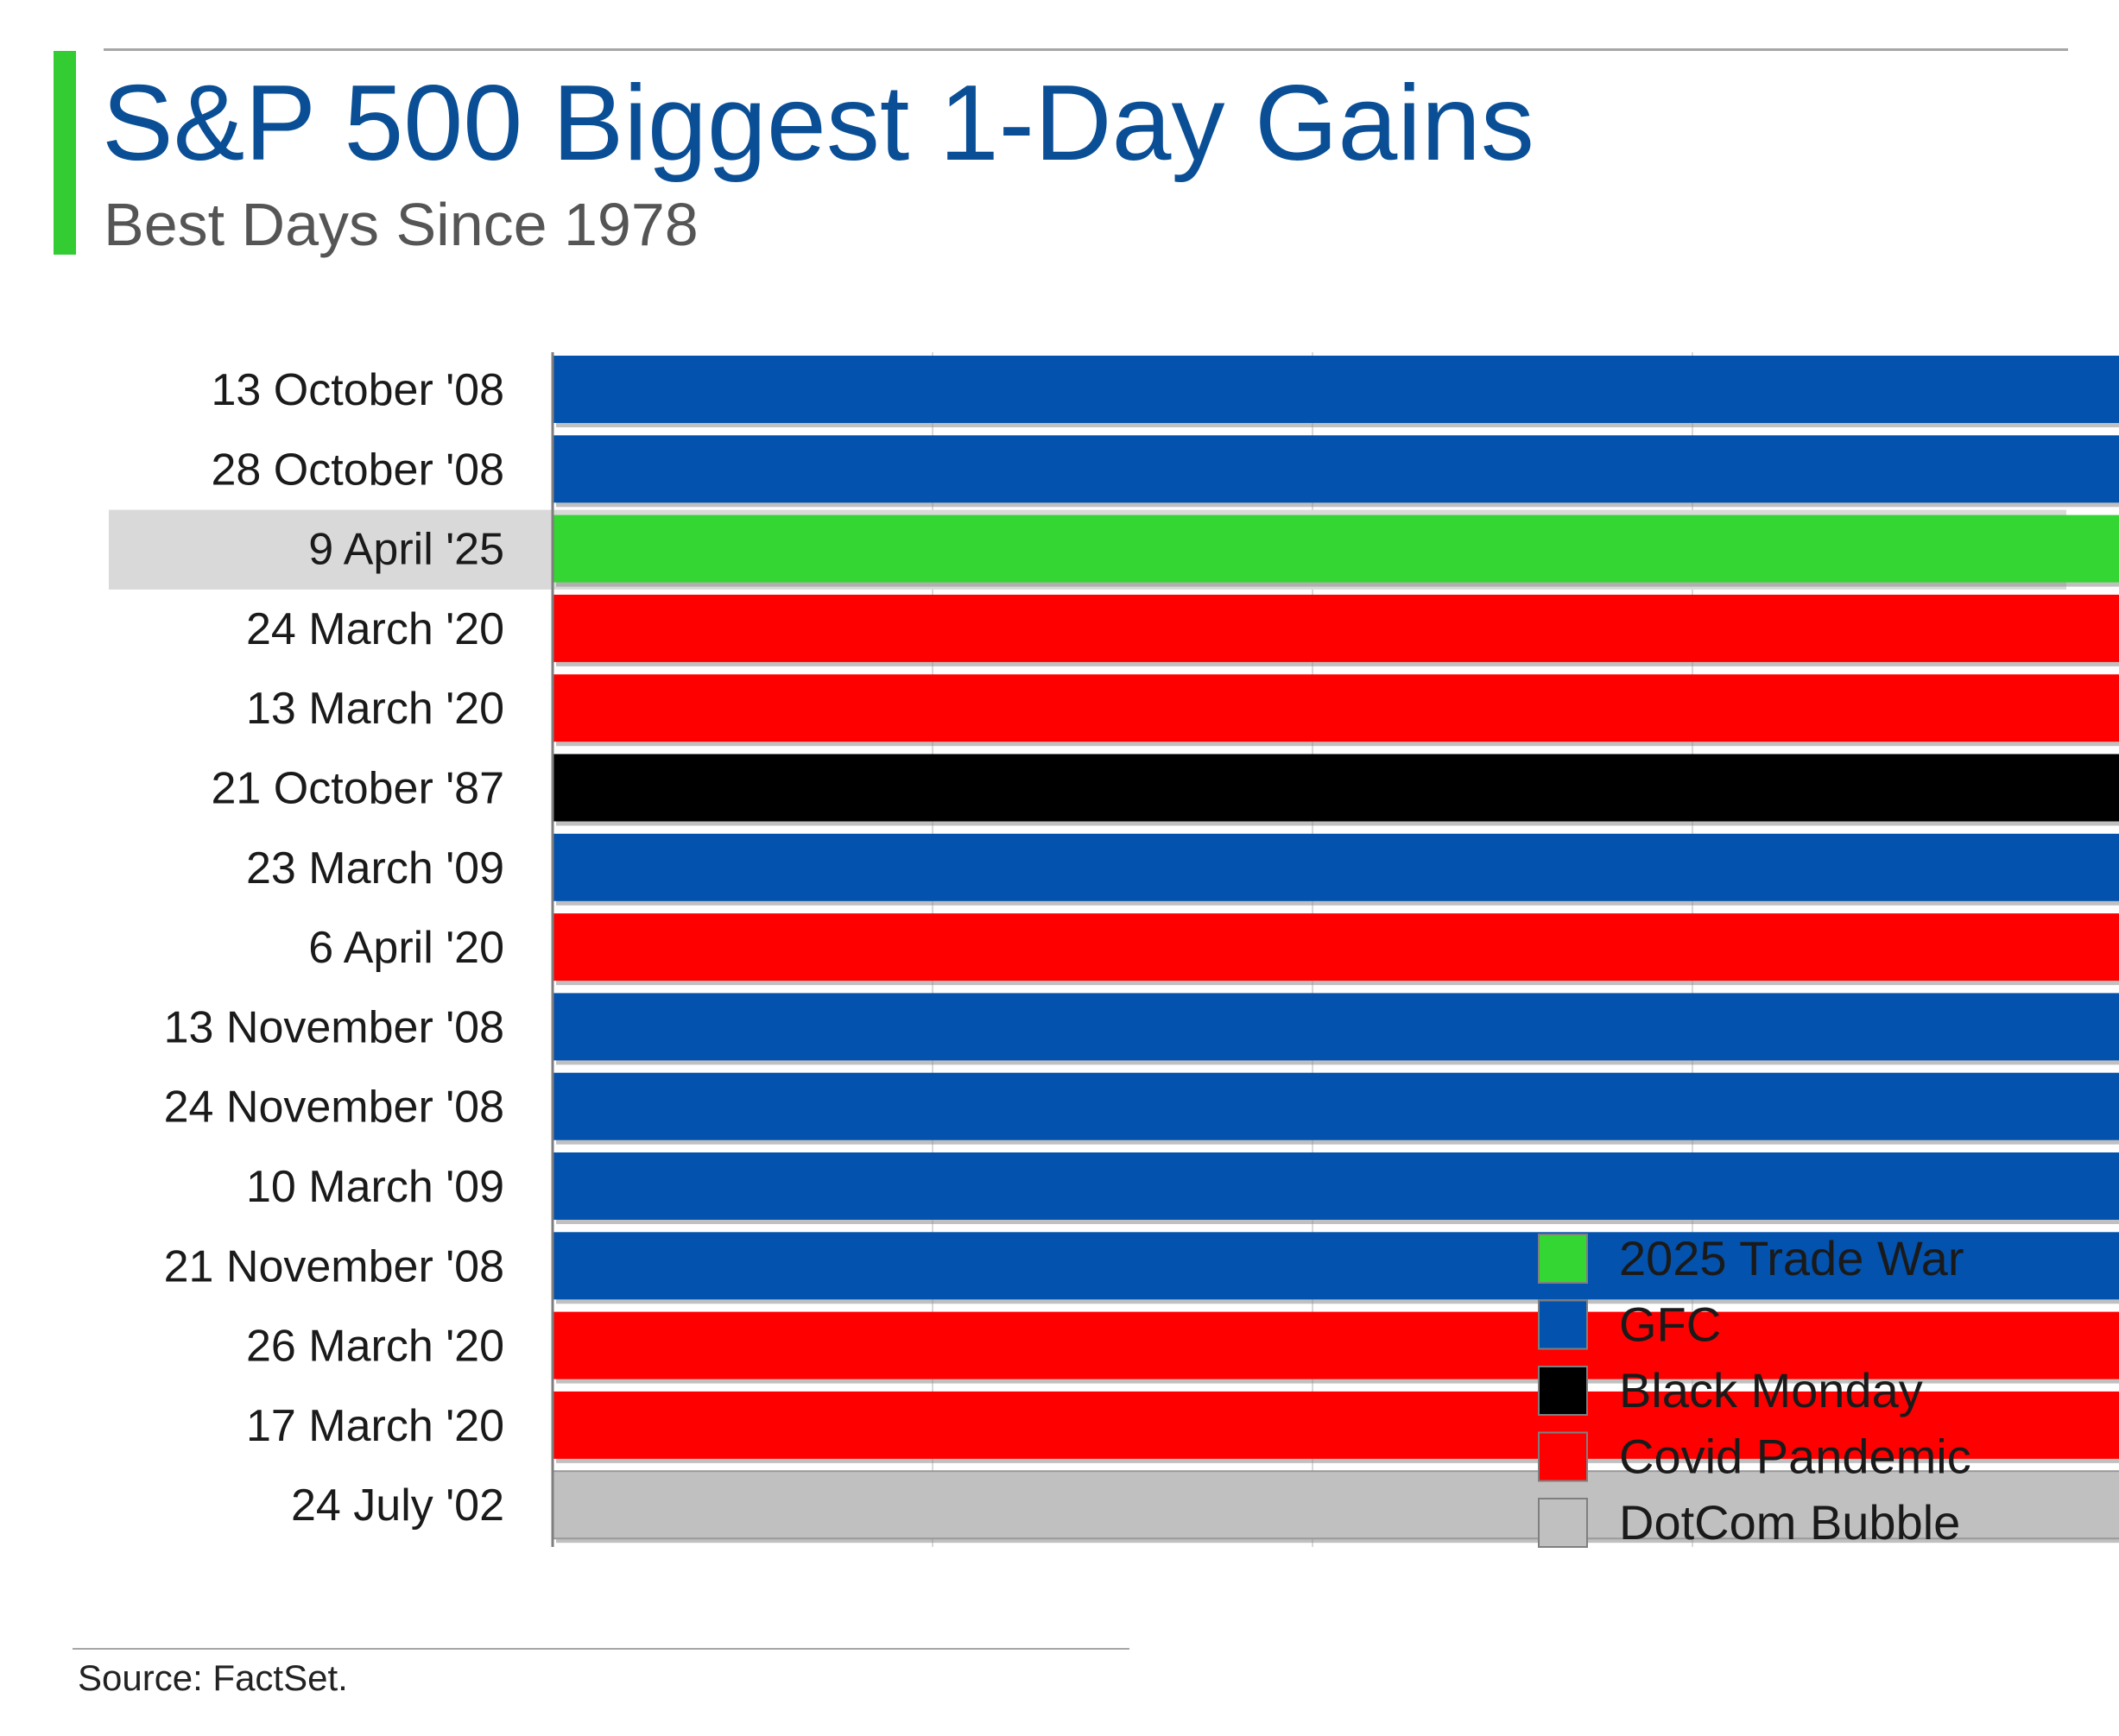  I want to click on category-label: 10 March '09, so click(375, 1187).